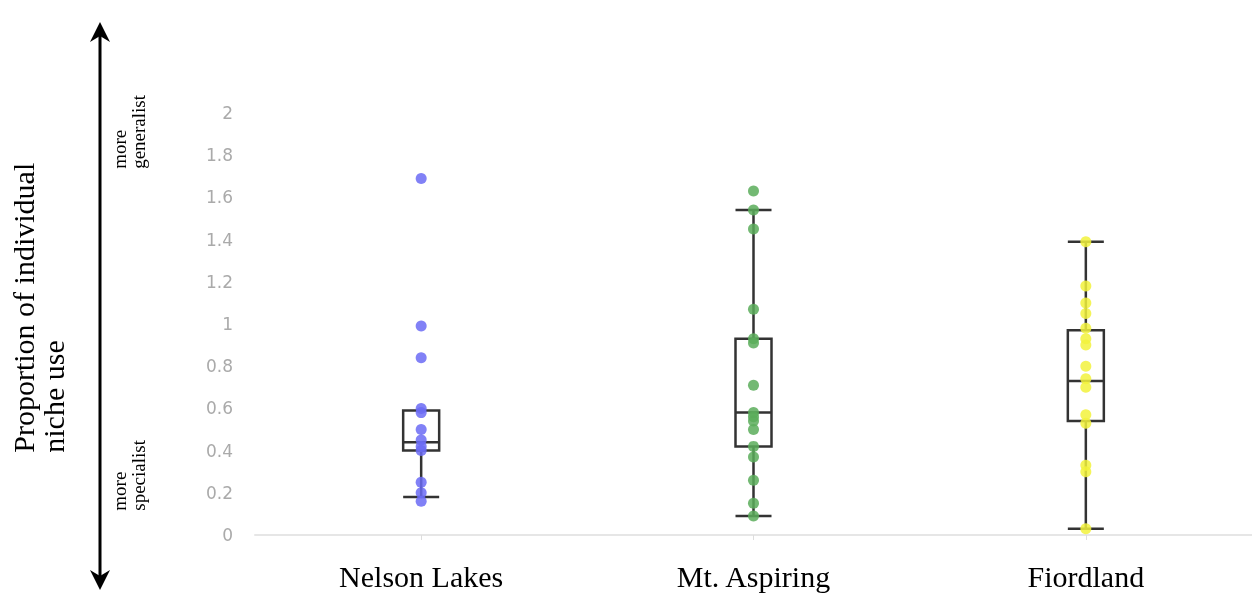  I want to click on y-tick-label: 1.8, so click(219, 155).